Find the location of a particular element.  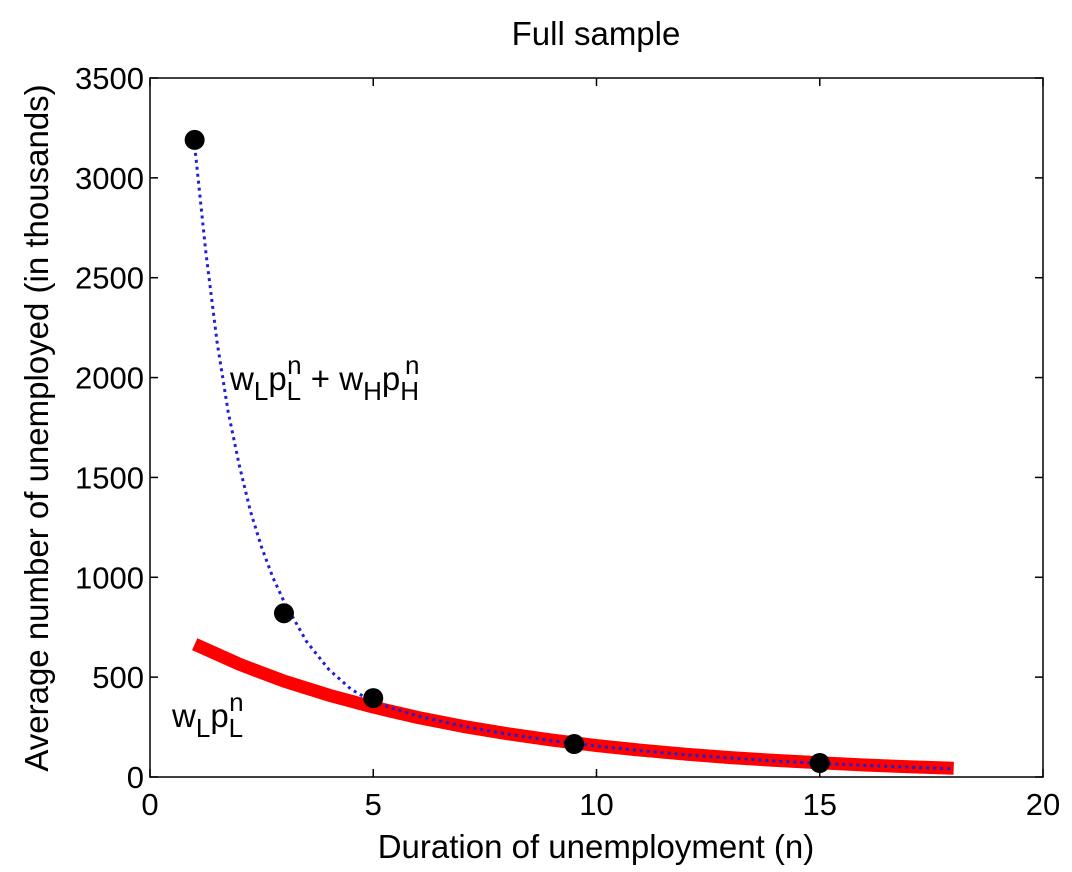

y-tick-label: 1500 is located at coordinates (109, 477).